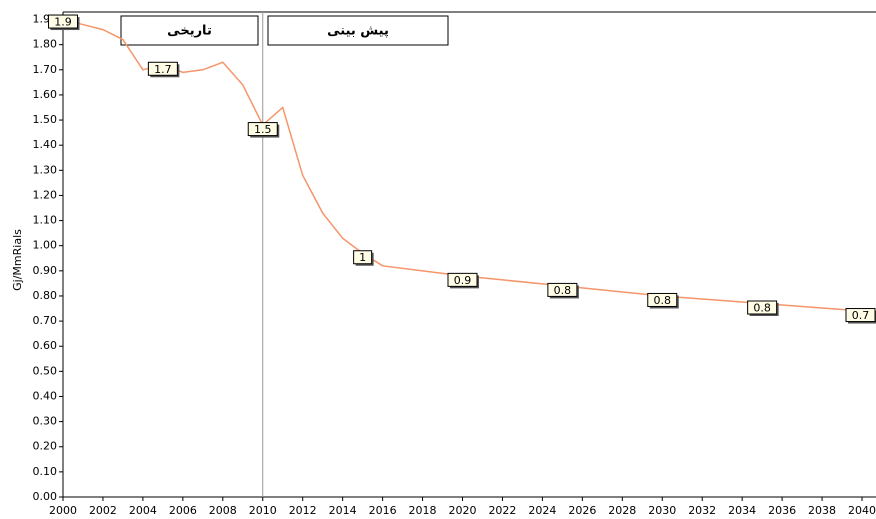 The width and height of the screenshot is (876, 519). What do you see at coordinates (343, 510) in the screenshot?
I see `x-tick-label: 2014` at bounding box center [343, 510].